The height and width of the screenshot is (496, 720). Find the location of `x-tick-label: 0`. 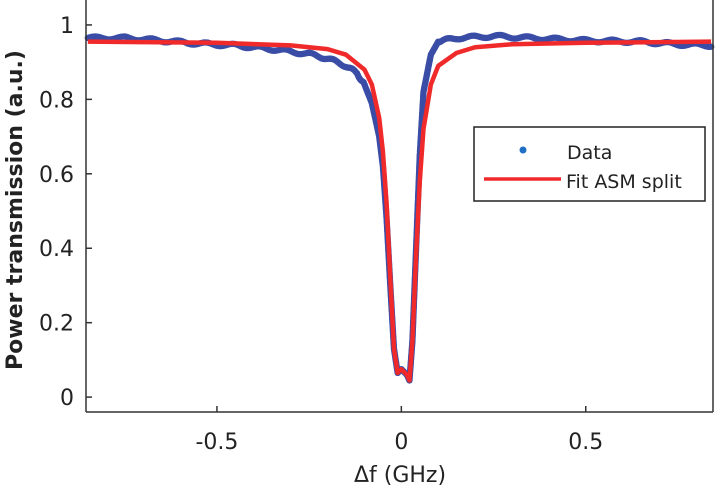

x-tick-label: 0 is located at coordinates (401, 442).